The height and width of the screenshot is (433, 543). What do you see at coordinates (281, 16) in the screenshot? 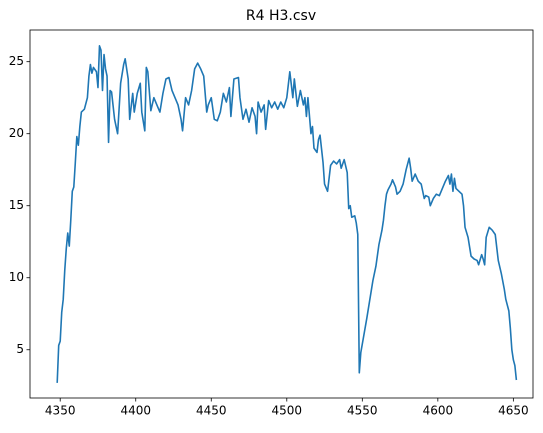
I see `chart-title: R4 H3.csv` at bounding box center [281, 16].